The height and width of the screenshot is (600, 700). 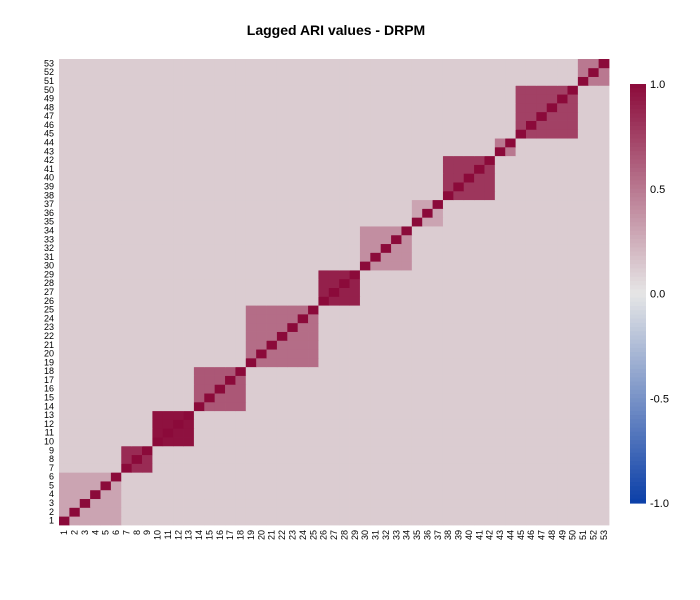 I want to click on y-tick-label: 41, so click(x=49, y=169).